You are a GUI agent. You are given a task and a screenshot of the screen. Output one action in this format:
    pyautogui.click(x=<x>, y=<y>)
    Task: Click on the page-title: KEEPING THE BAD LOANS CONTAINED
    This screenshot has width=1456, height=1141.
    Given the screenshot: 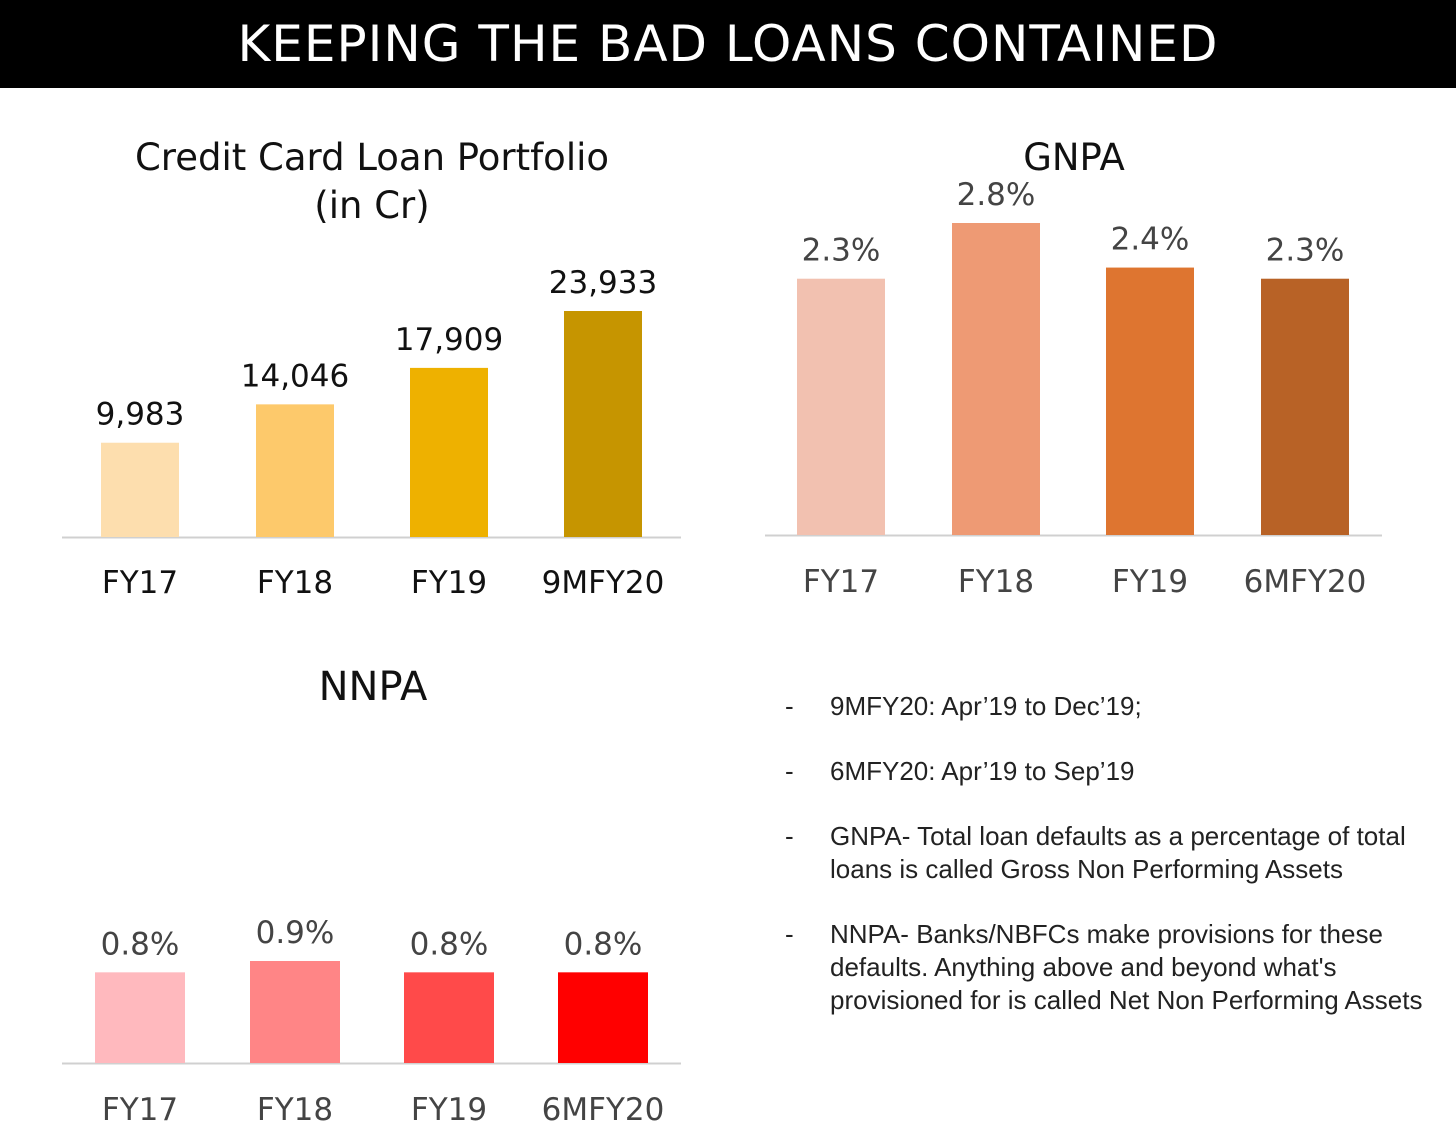 What is the action you would take?
    pyautogui.click(x=728, y=44)
    